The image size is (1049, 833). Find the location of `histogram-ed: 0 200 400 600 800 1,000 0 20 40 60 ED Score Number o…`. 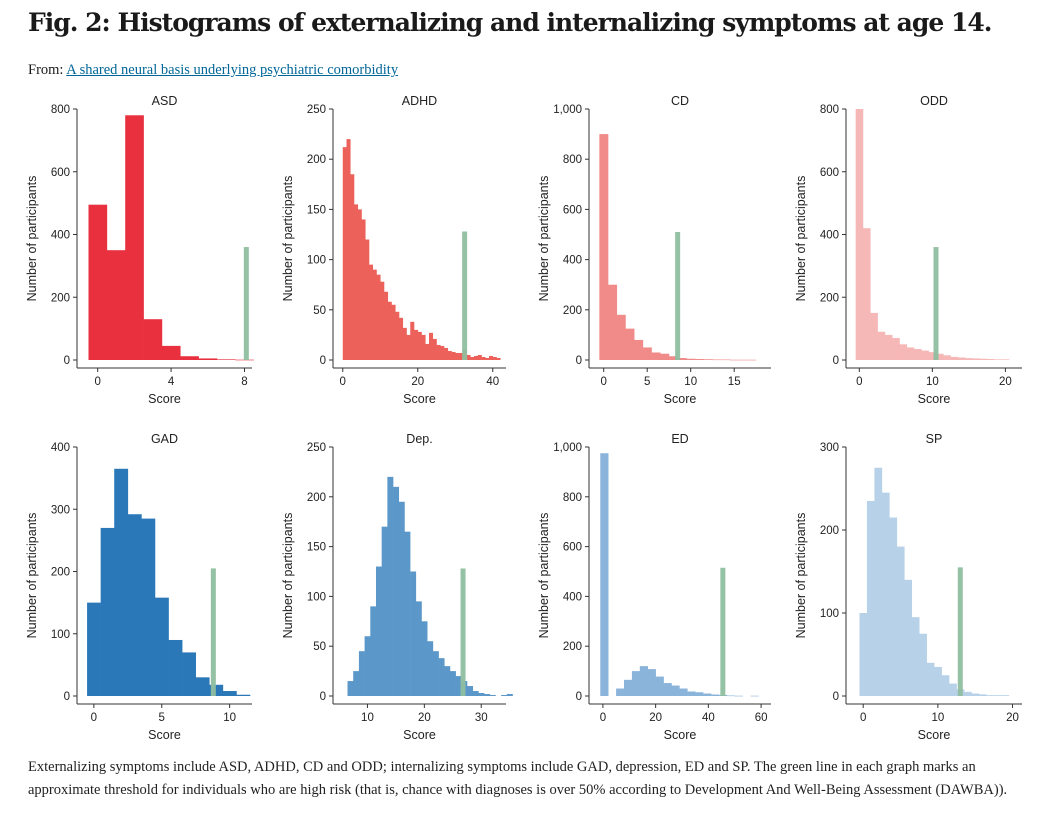

histogram-ed: 0 200 400 600 800 1,000 0 20 40 60 ED Score Number o… is located at coordinates (654, 587).